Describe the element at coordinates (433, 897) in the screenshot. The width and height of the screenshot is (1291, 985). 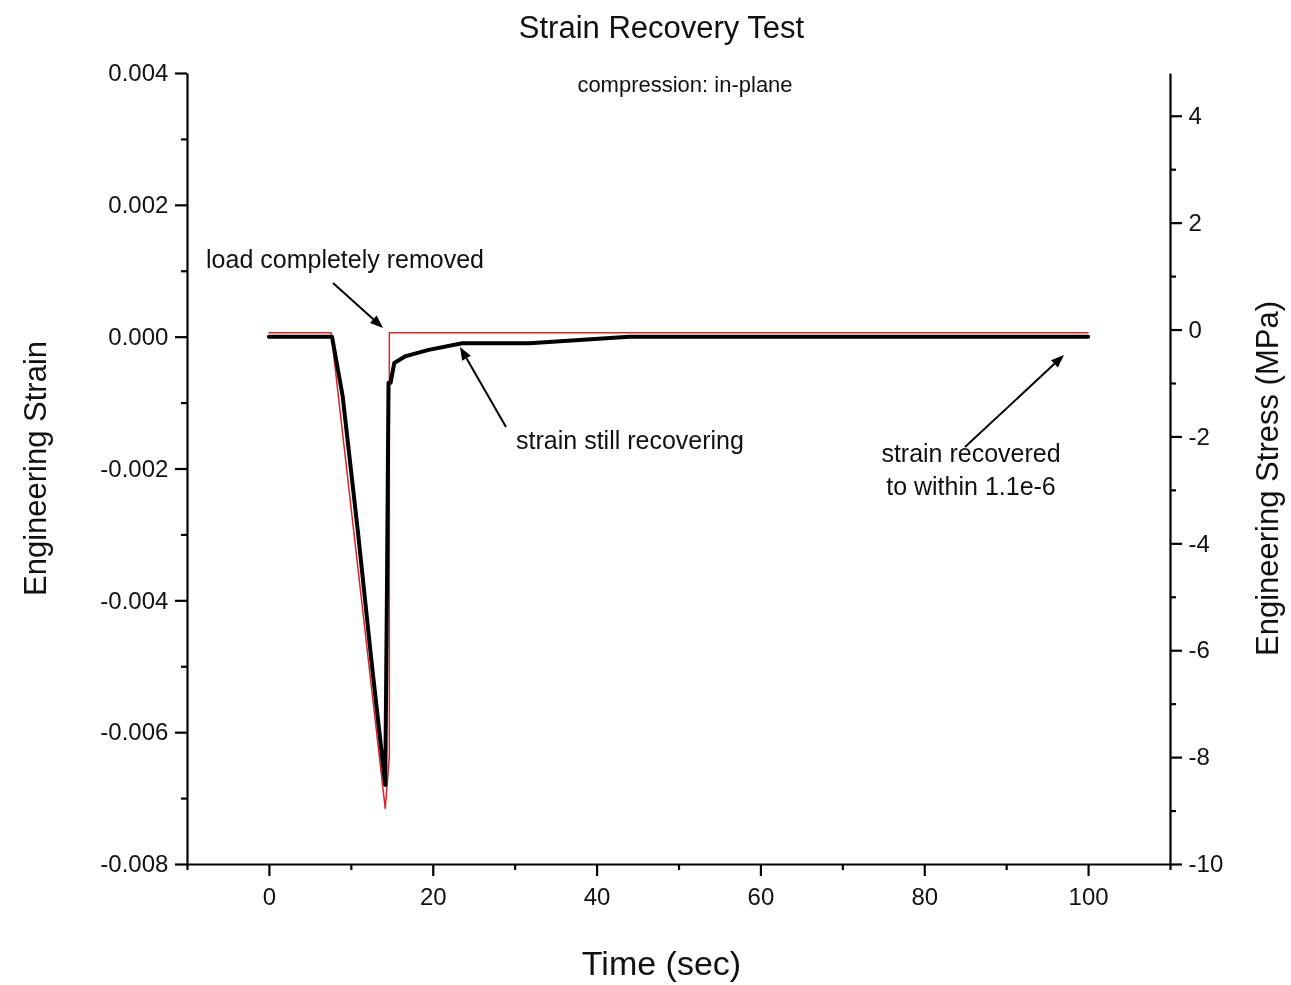
I see `x-tick-label: 20` at that location.